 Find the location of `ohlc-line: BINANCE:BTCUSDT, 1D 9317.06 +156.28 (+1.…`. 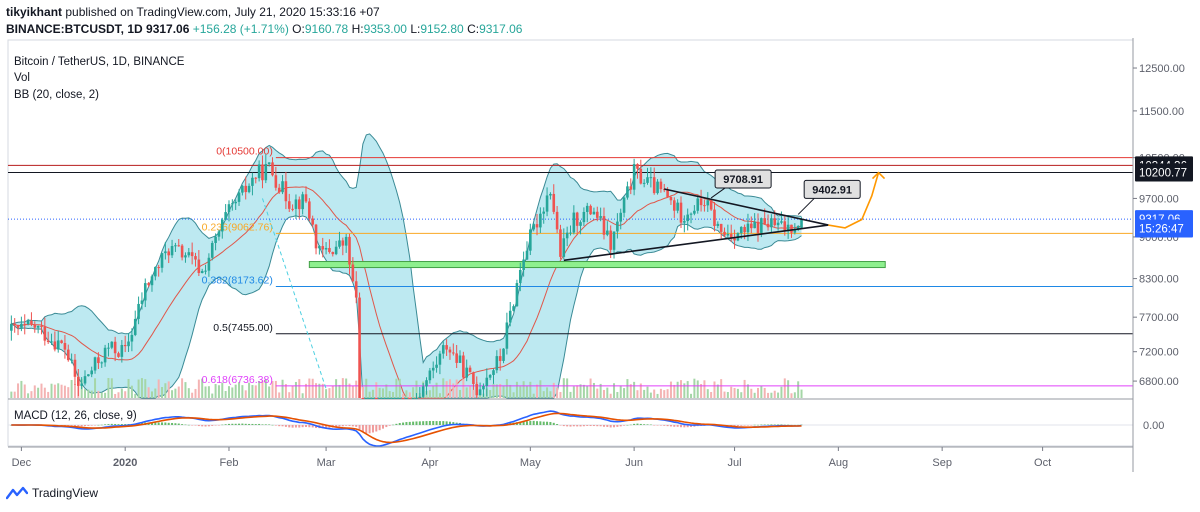

ohlc-line: BINANCE:BTCUSDT, 1D 9317.06 +156.28 (+1.… is located at coordinates (264, 29).